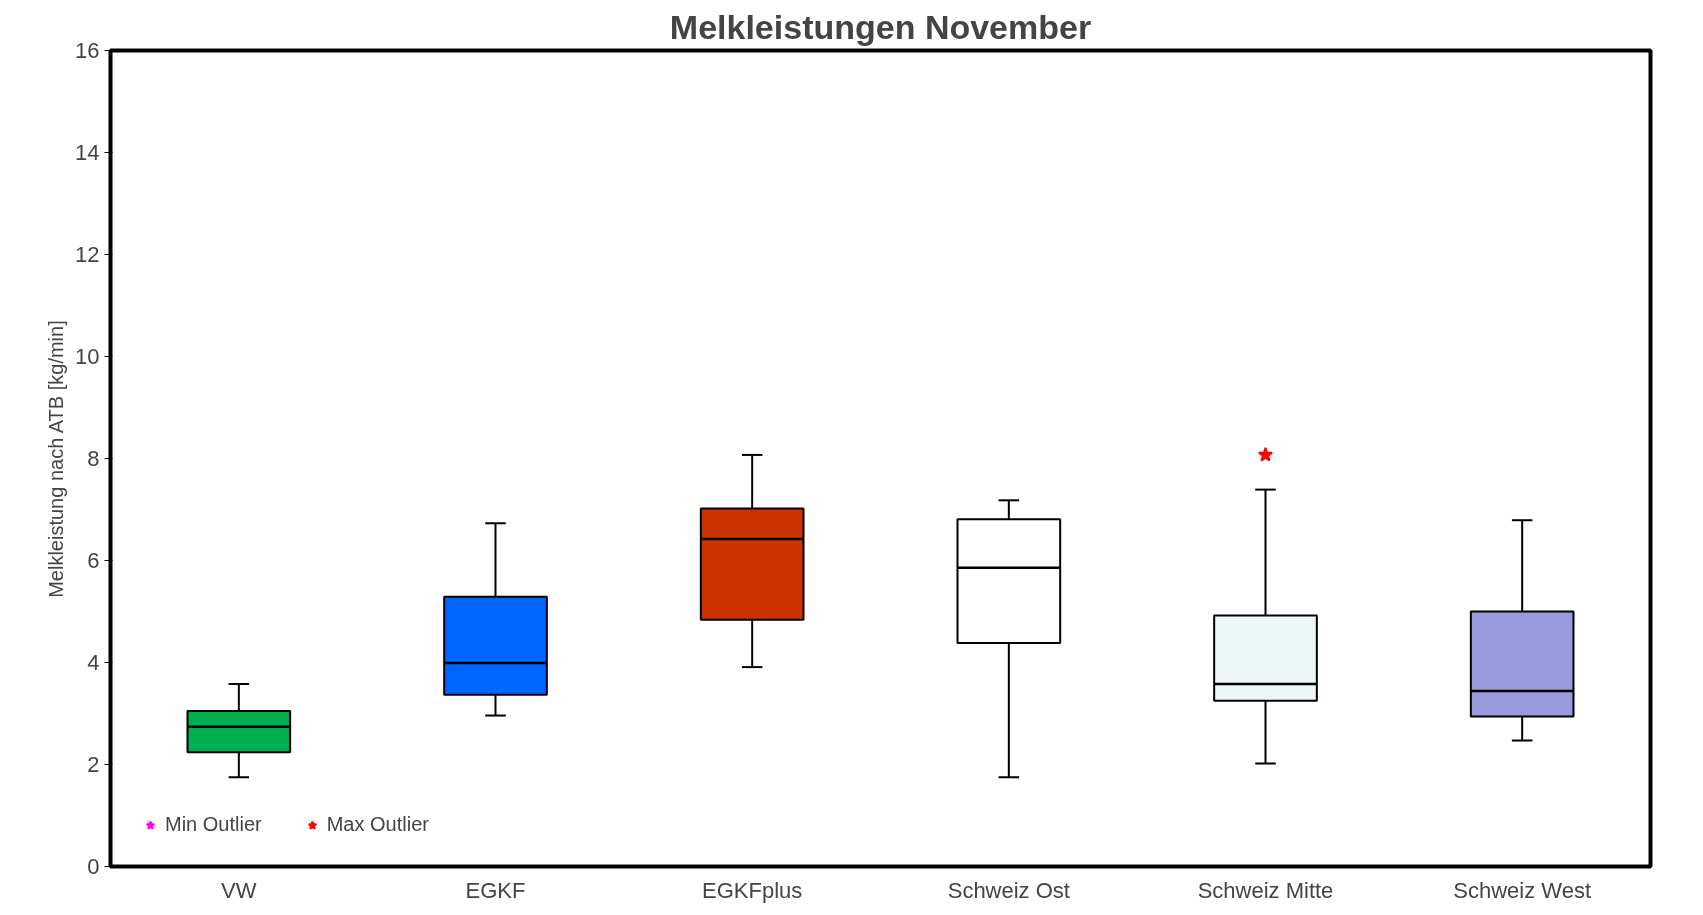 The image size is (1703, 915). What do you see at coordinates (87, 152) in the screenshot?
I see `y-tick-label: 14` at bounding box center [87, 152].